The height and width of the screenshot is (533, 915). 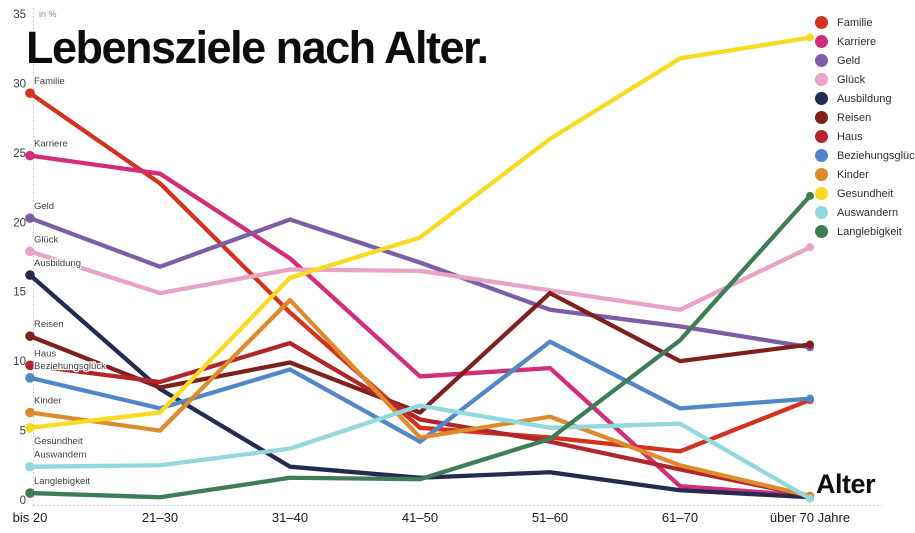 What do you see at coordinates (44, 206) in the screenshot?
I see `series-label-geld: Geld` at bounding box center [44, 206].